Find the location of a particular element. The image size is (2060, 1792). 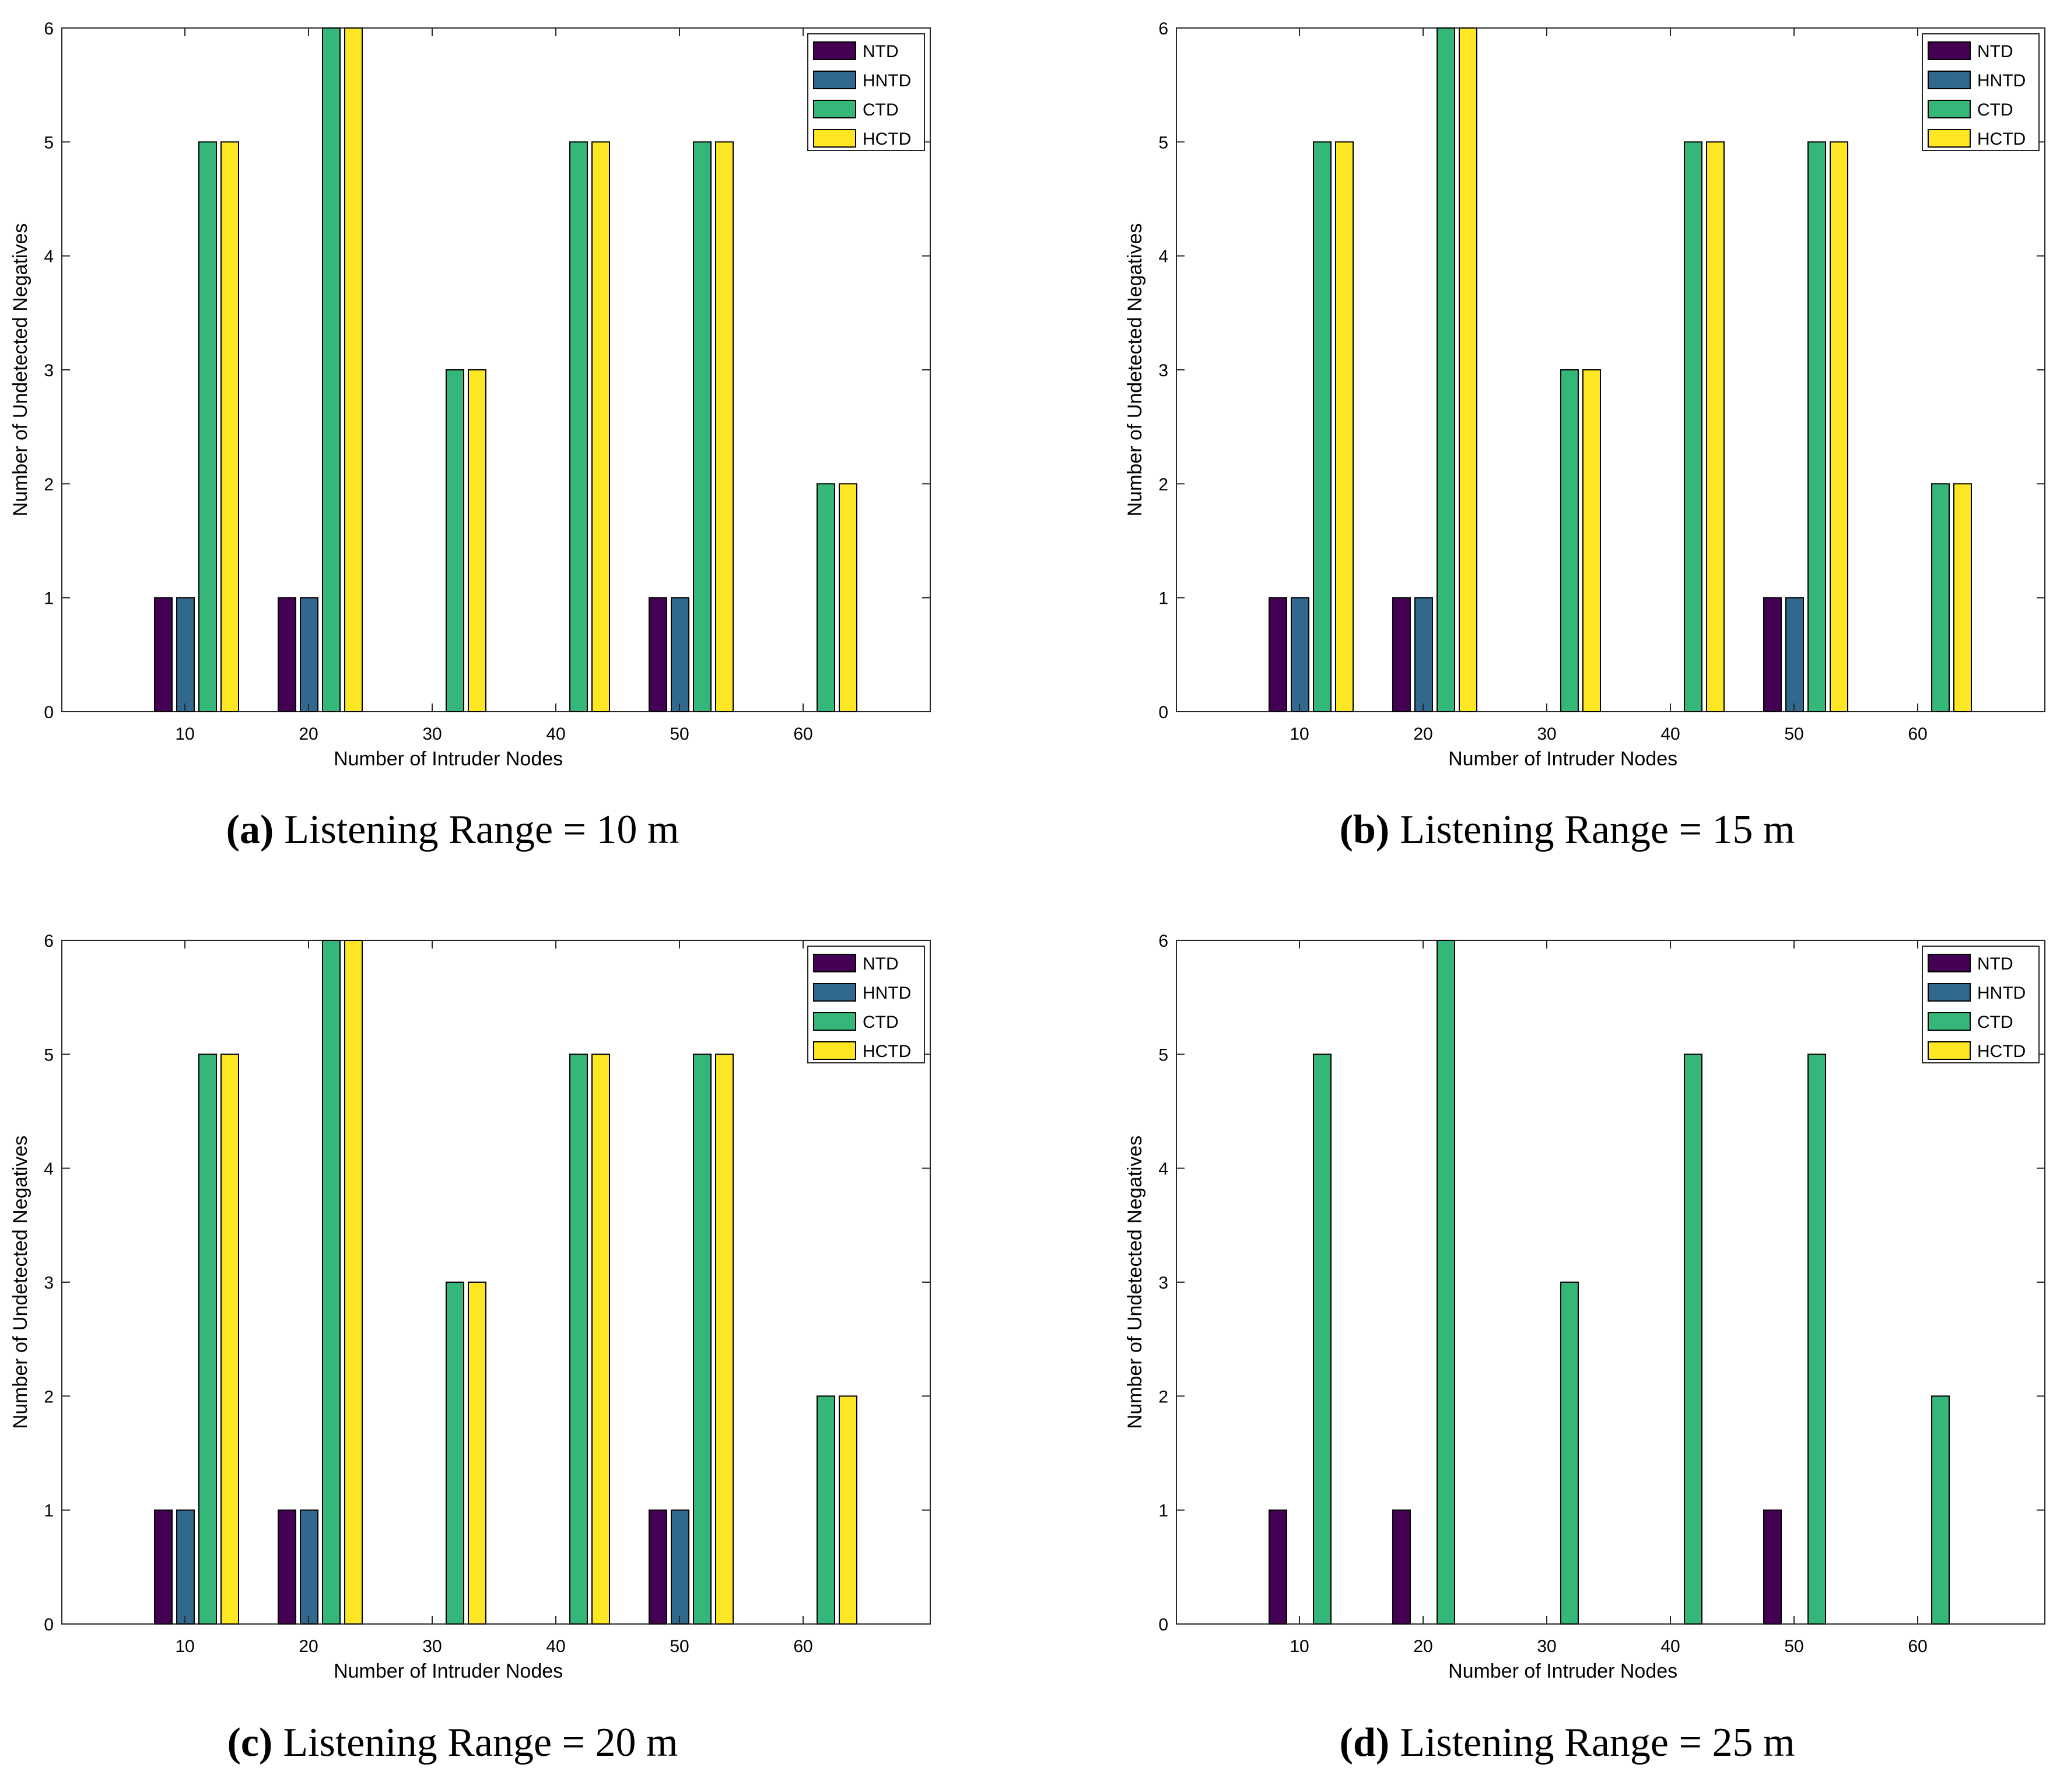

x-tick-label: 40 is located at coordinates (555, 1646).